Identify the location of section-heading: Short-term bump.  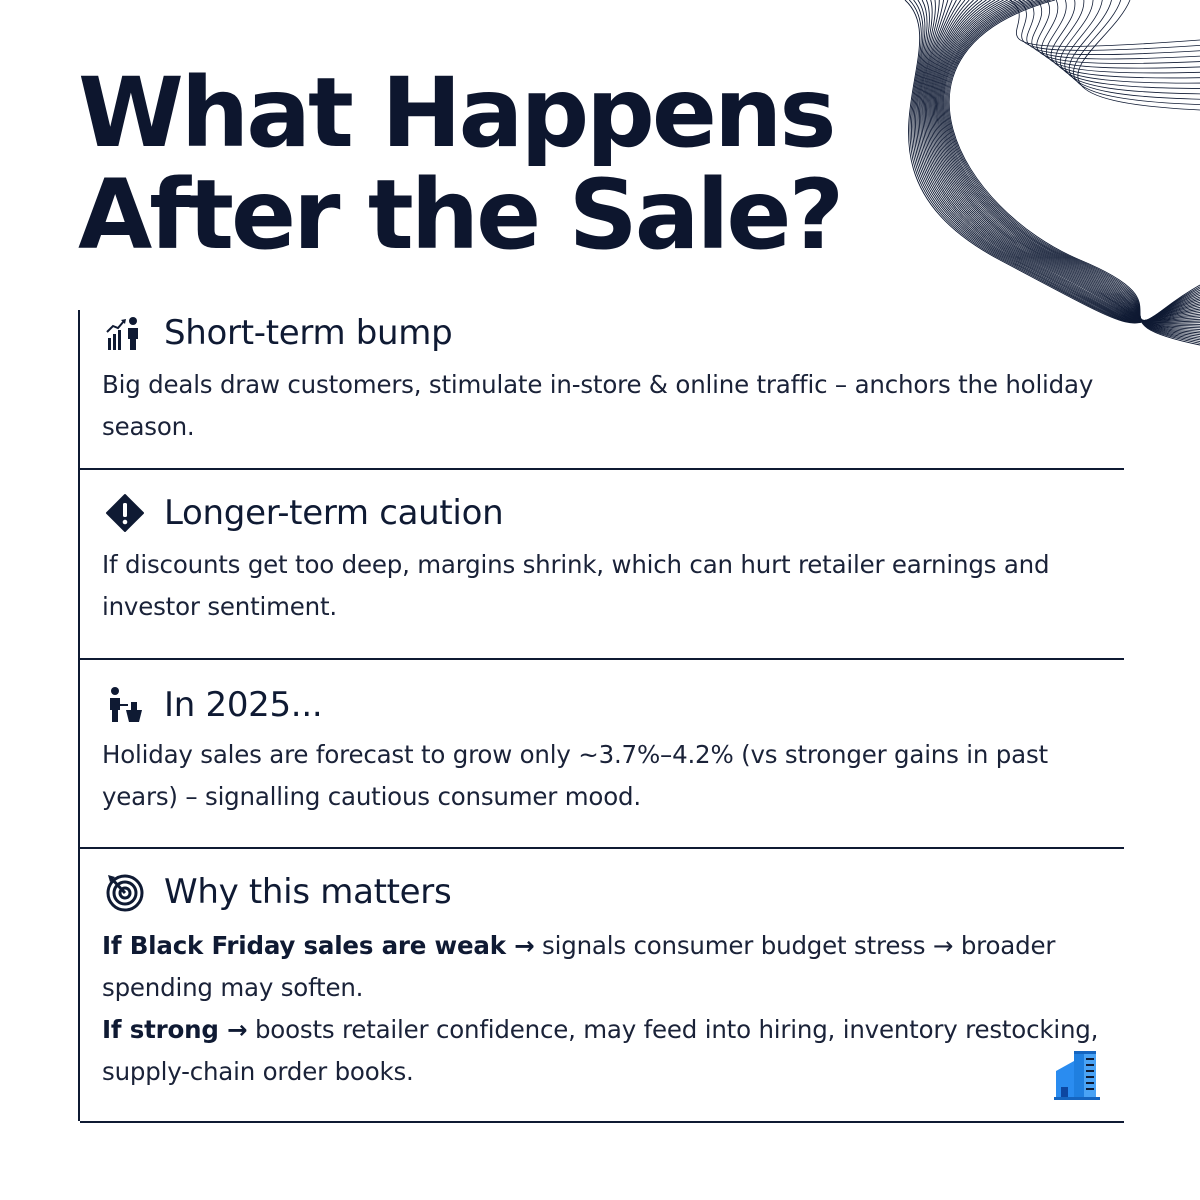
(278, 333).